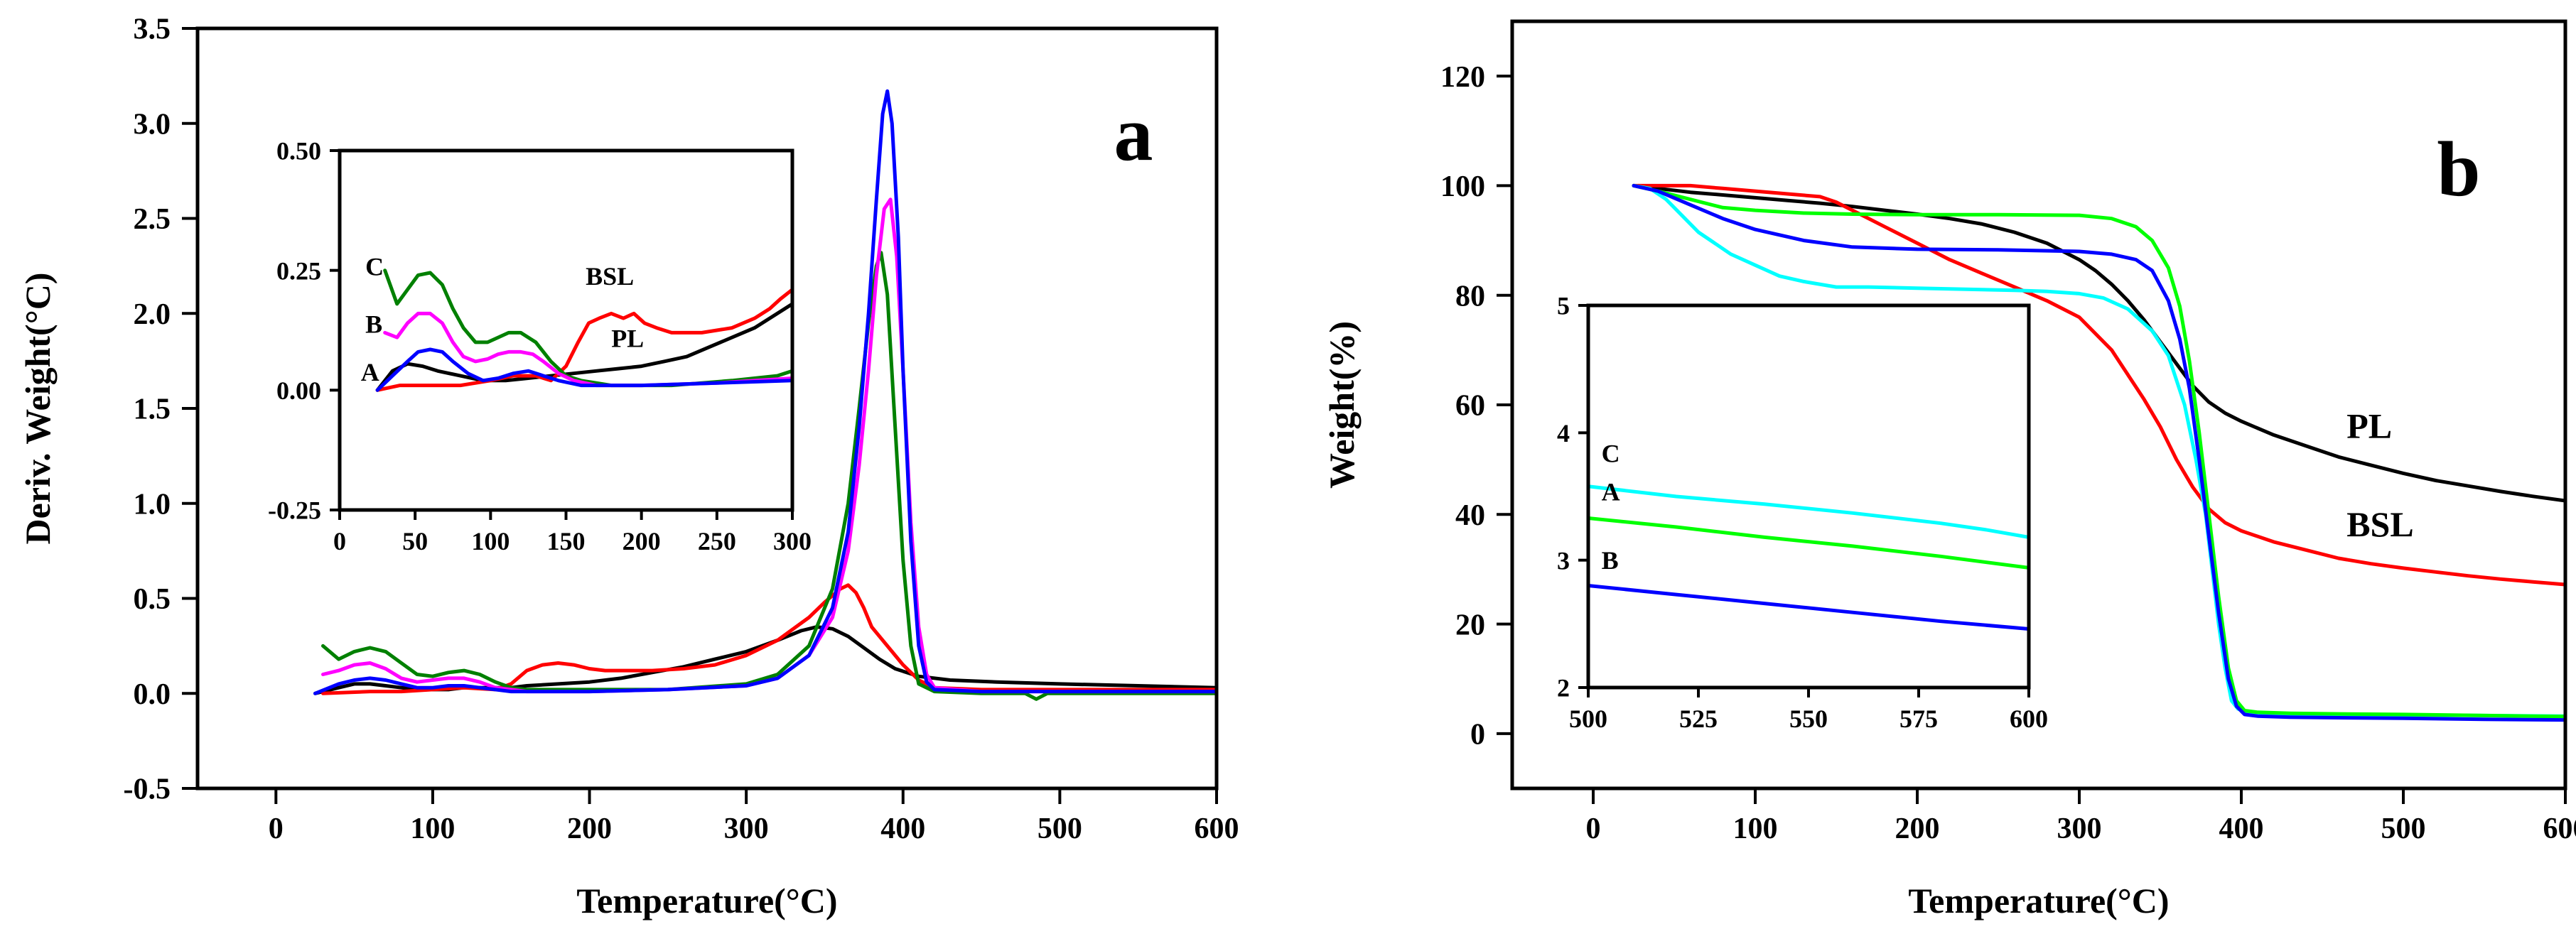  I want to click on y-tick-label: 60, so click(1470, 406).